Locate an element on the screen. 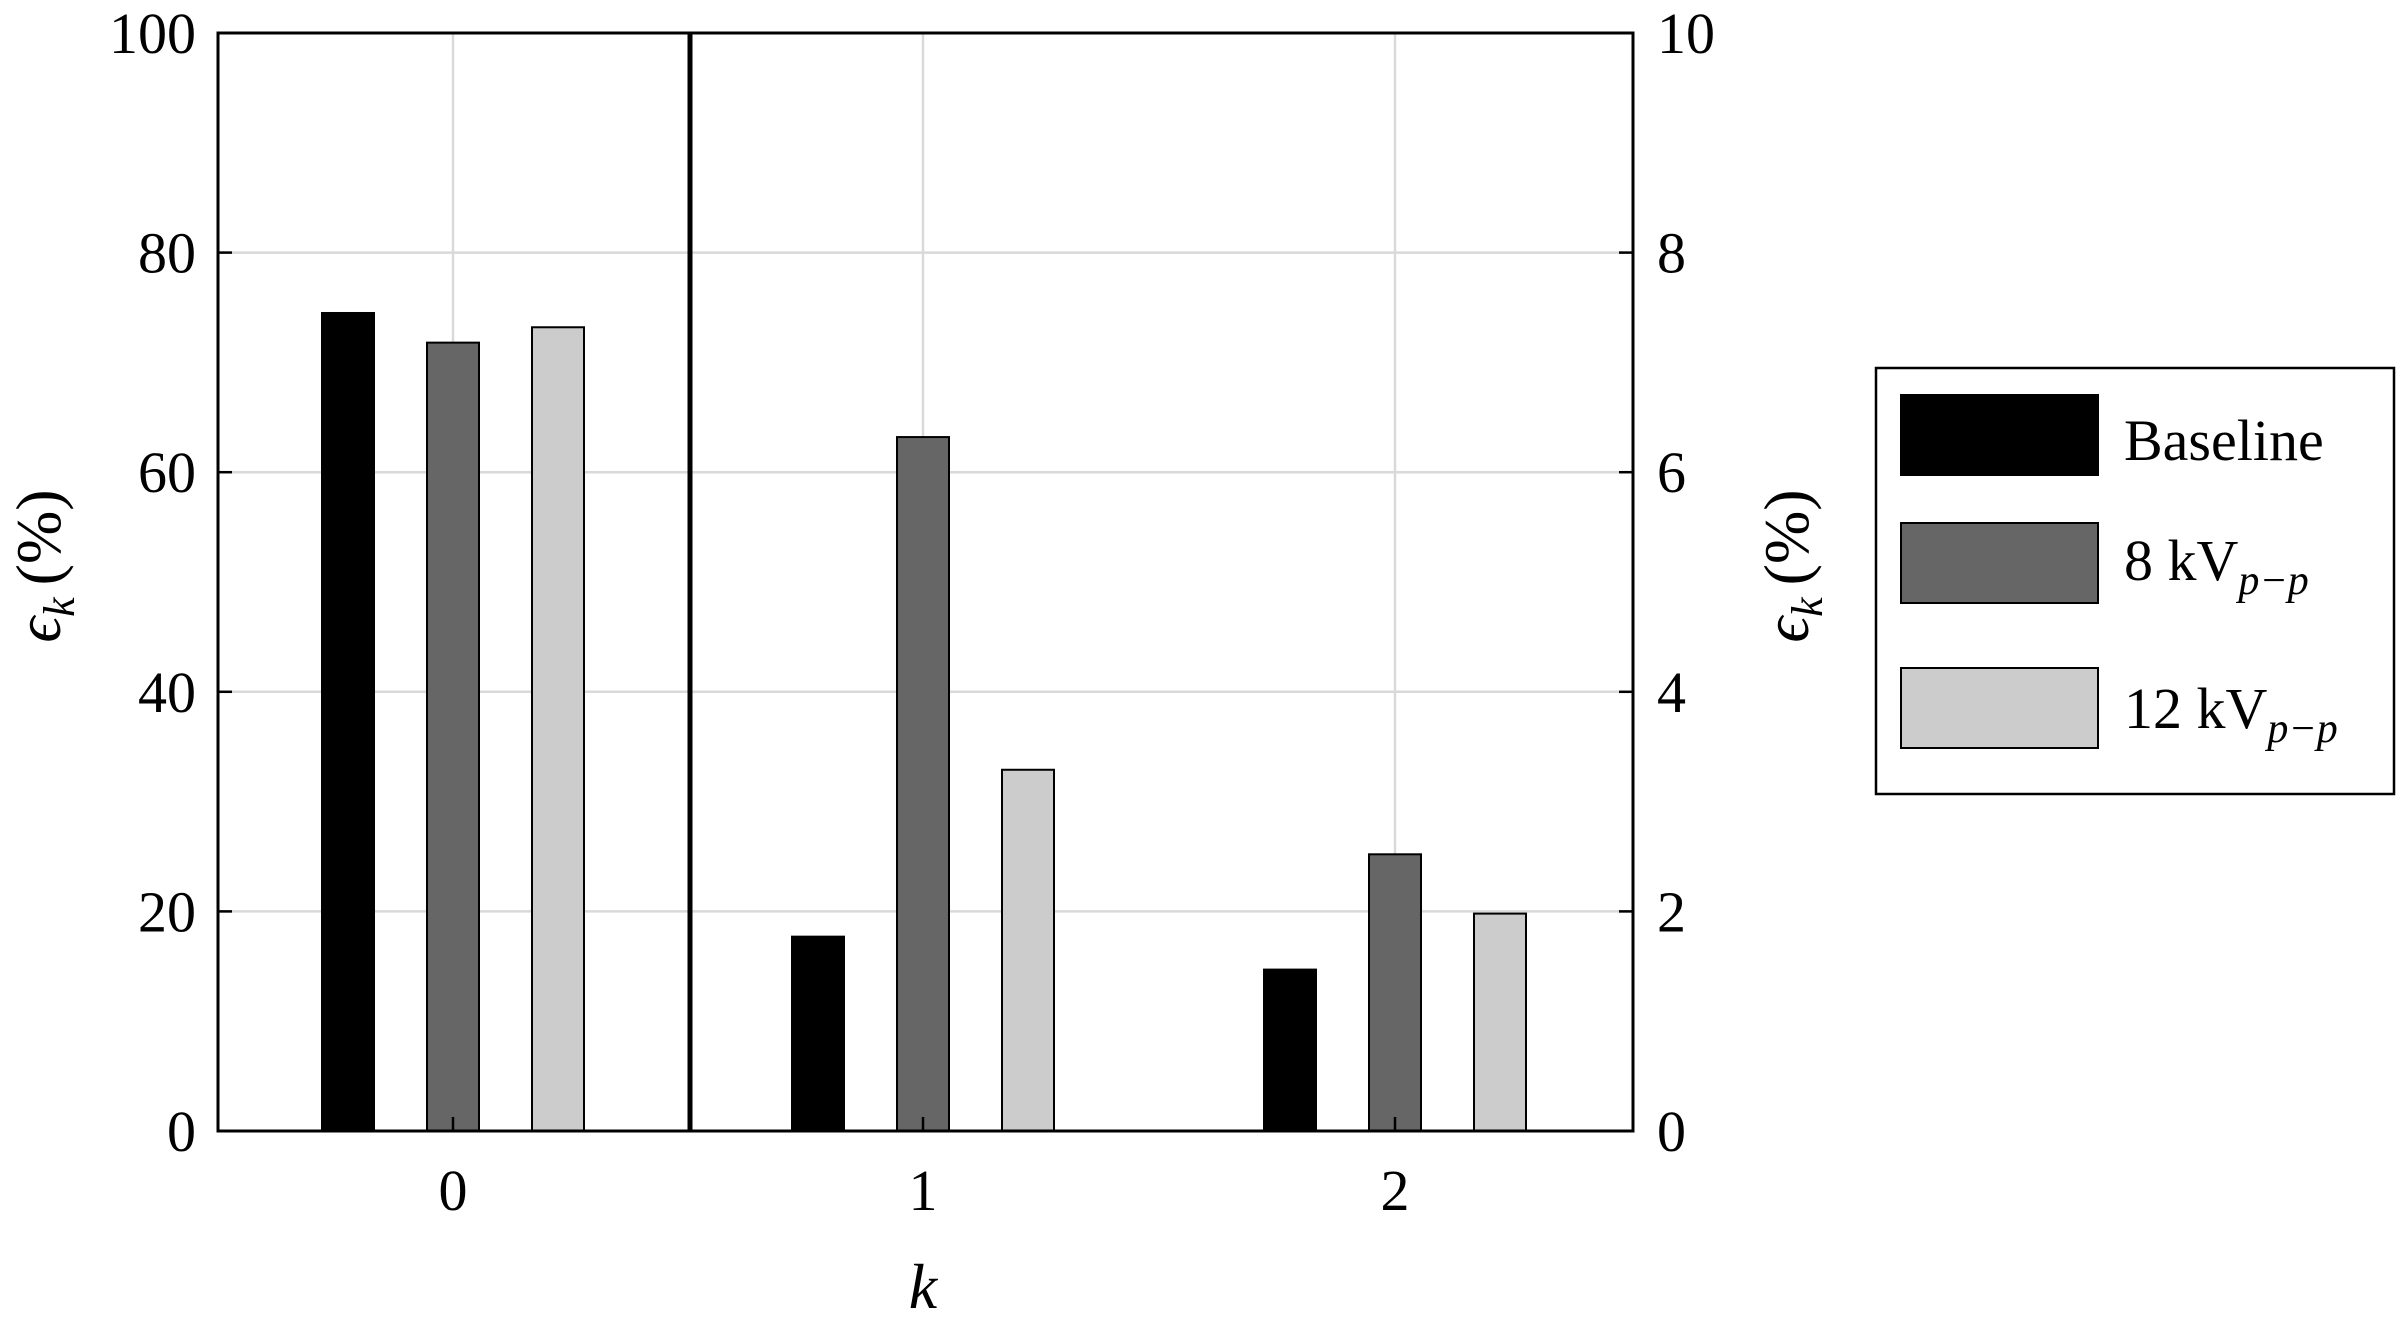  legend-swatch-8kv is located at coordinates (1999, 563).